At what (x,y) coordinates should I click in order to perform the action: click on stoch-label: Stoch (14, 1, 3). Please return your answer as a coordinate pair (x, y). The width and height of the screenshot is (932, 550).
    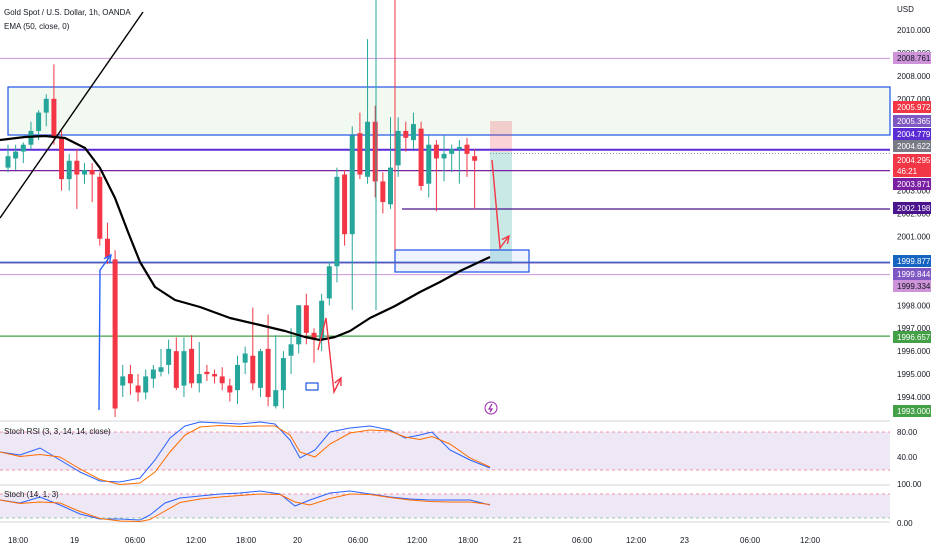
    Looking at the image, I should click on (31, 494).